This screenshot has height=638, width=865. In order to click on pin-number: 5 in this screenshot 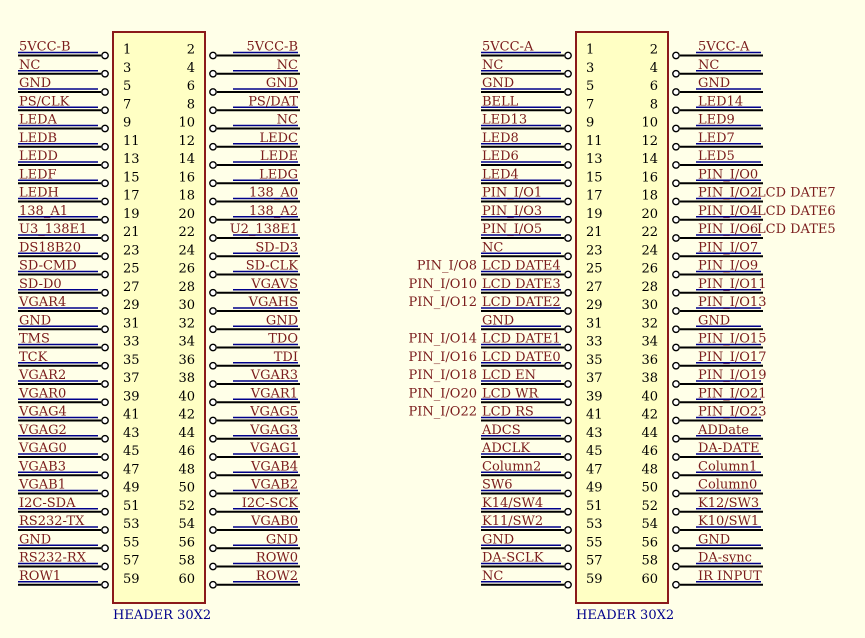, I will do `click(590, 86)`.